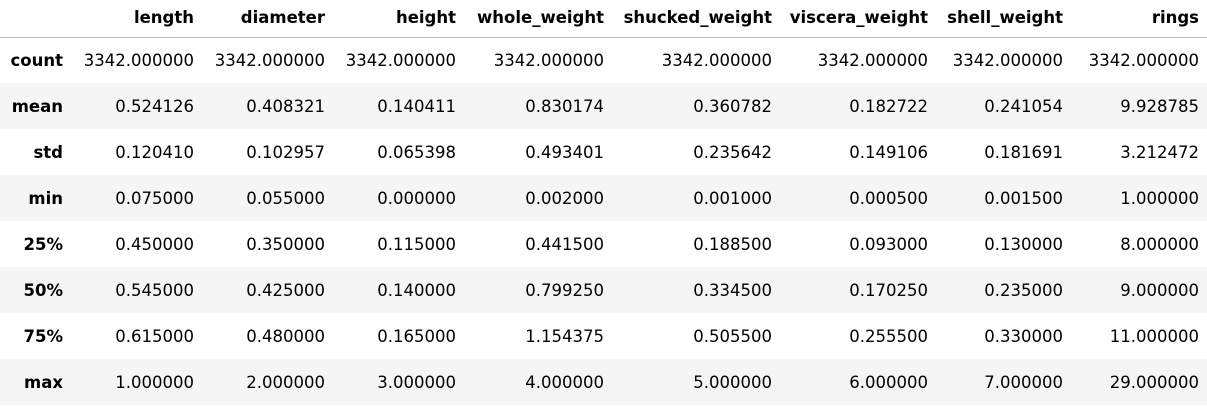 The height and width of the screenshot is (406, 1207). Describe the element at coordinates (416, 336) in the screenshot. I see `table-cell: 0.165000` at that location.